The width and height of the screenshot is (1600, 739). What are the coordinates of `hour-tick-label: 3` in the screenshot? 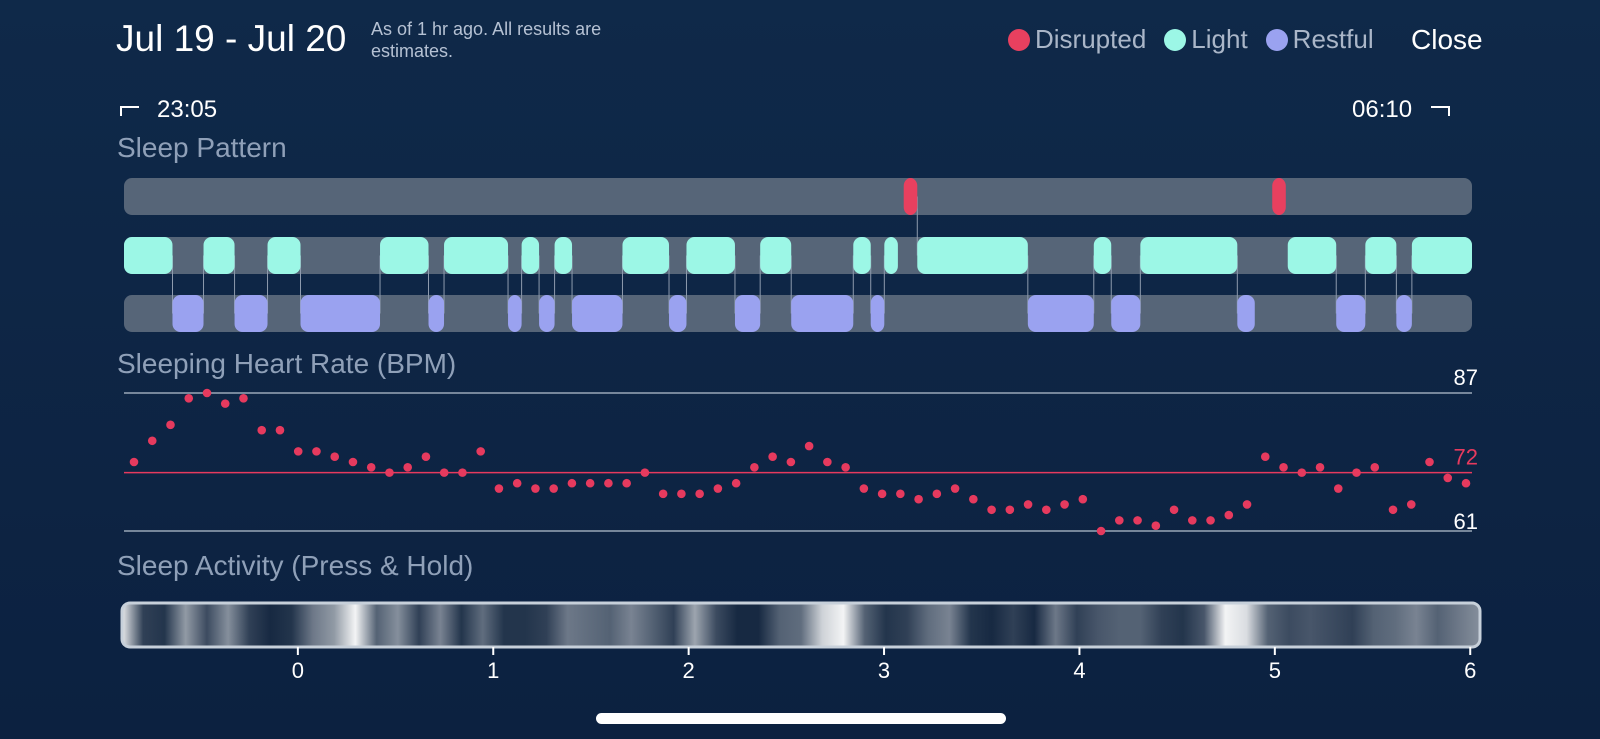 It's located at (884, 670).